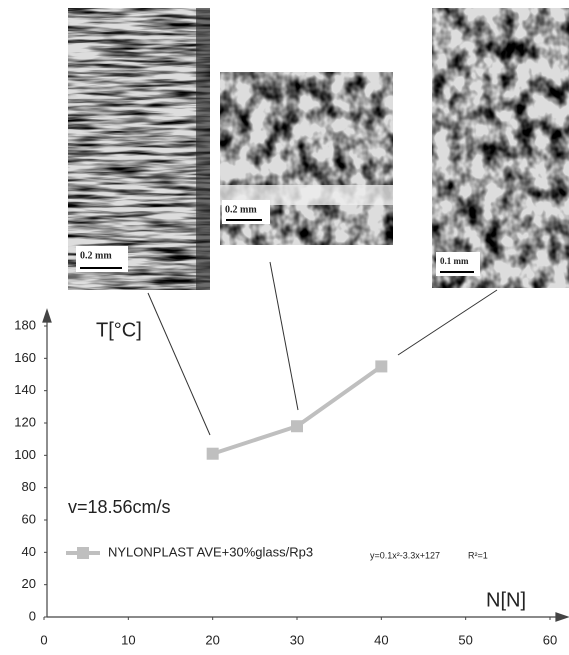  Describe the element at coordinates (25, 357) in the screenshot. I see `y-tick-label: 160` at that location.